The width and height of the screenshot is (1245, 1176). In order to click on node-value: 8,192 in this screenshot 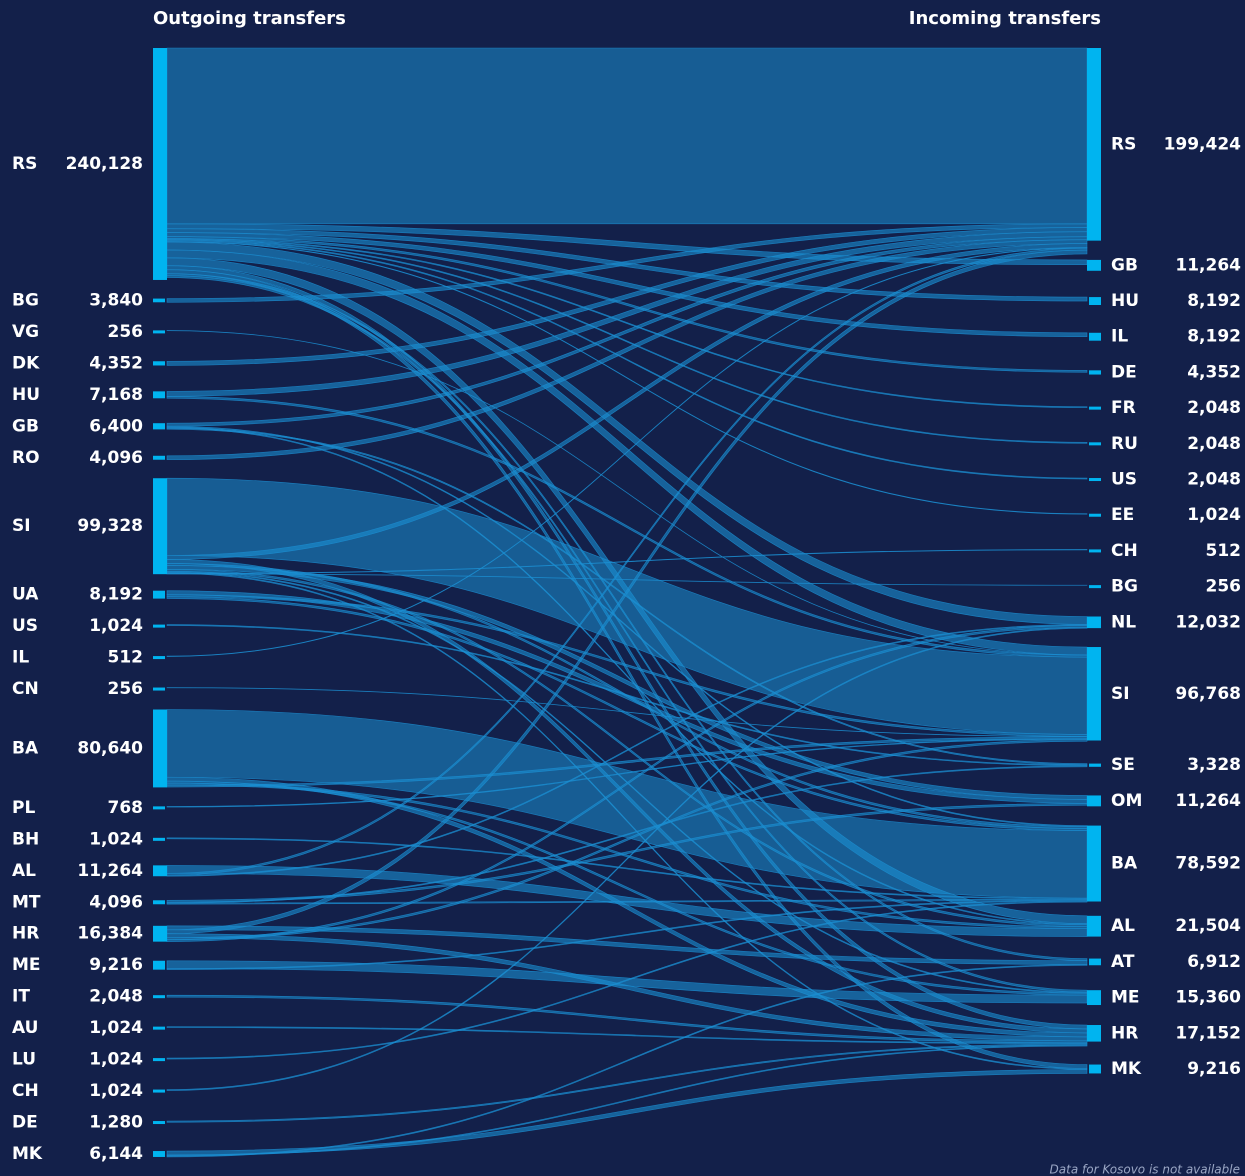, I will do `click(1214, 337)`.